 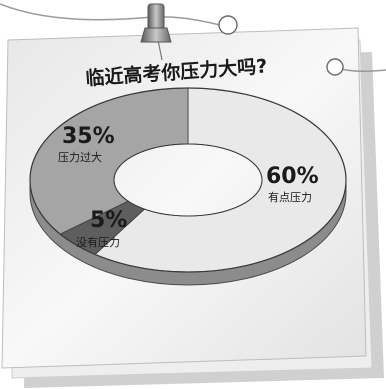 I want to click on donut-hole-outline, so click(x=188, y=180).